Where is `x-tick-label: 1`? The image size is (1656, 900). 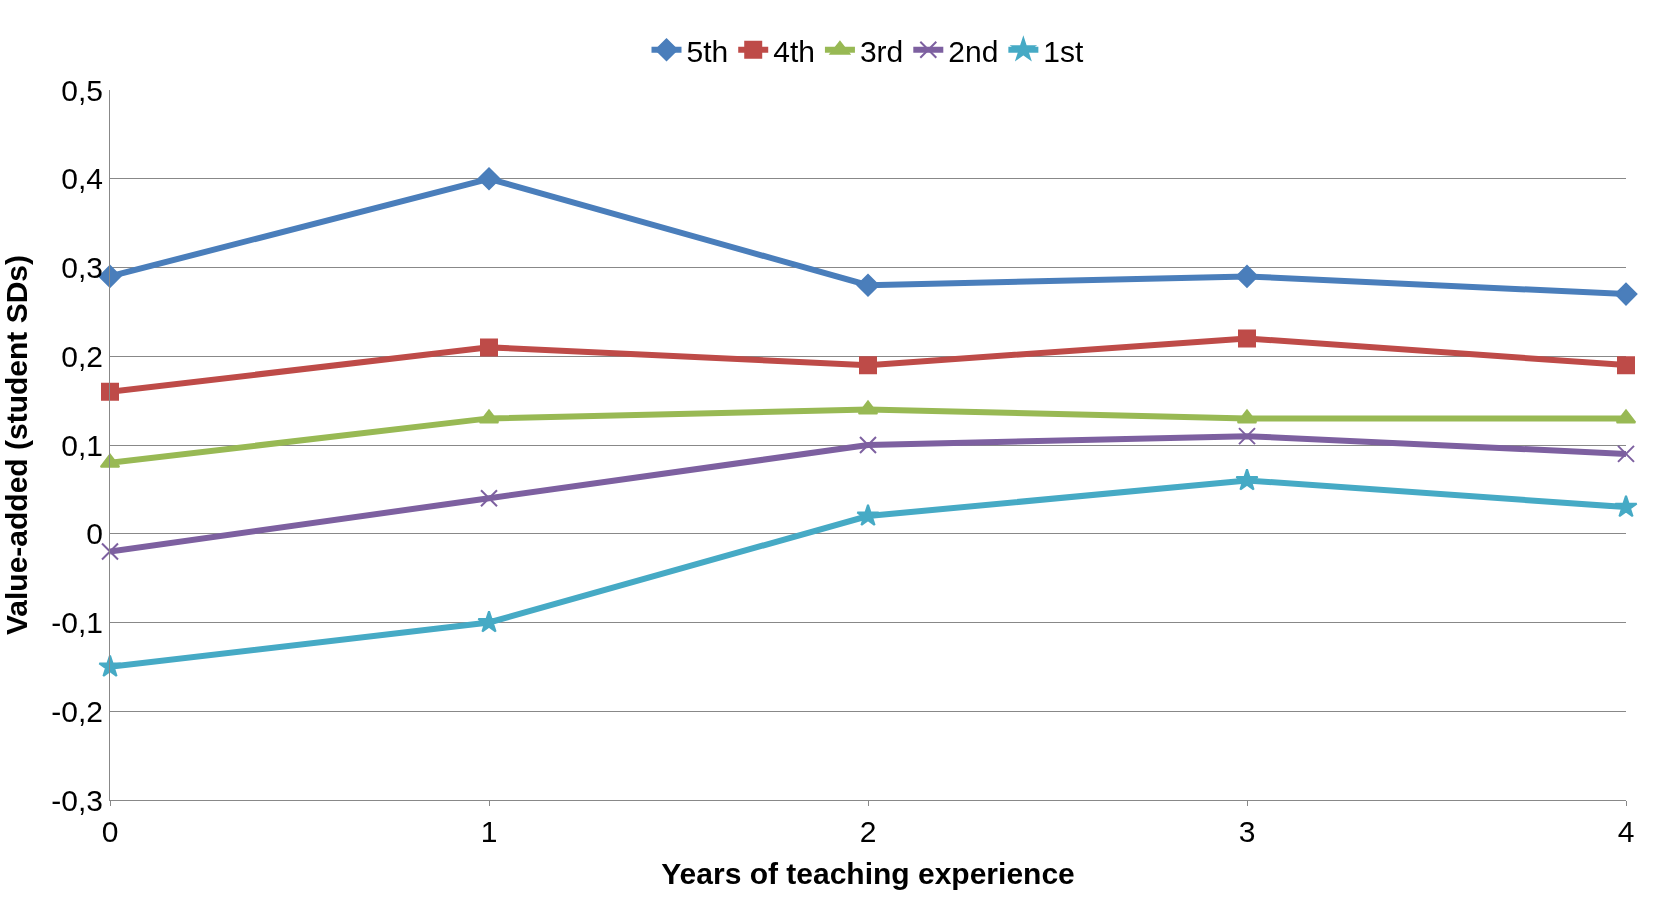
x-tick-label: 1 is located at coordinates (489, 831).